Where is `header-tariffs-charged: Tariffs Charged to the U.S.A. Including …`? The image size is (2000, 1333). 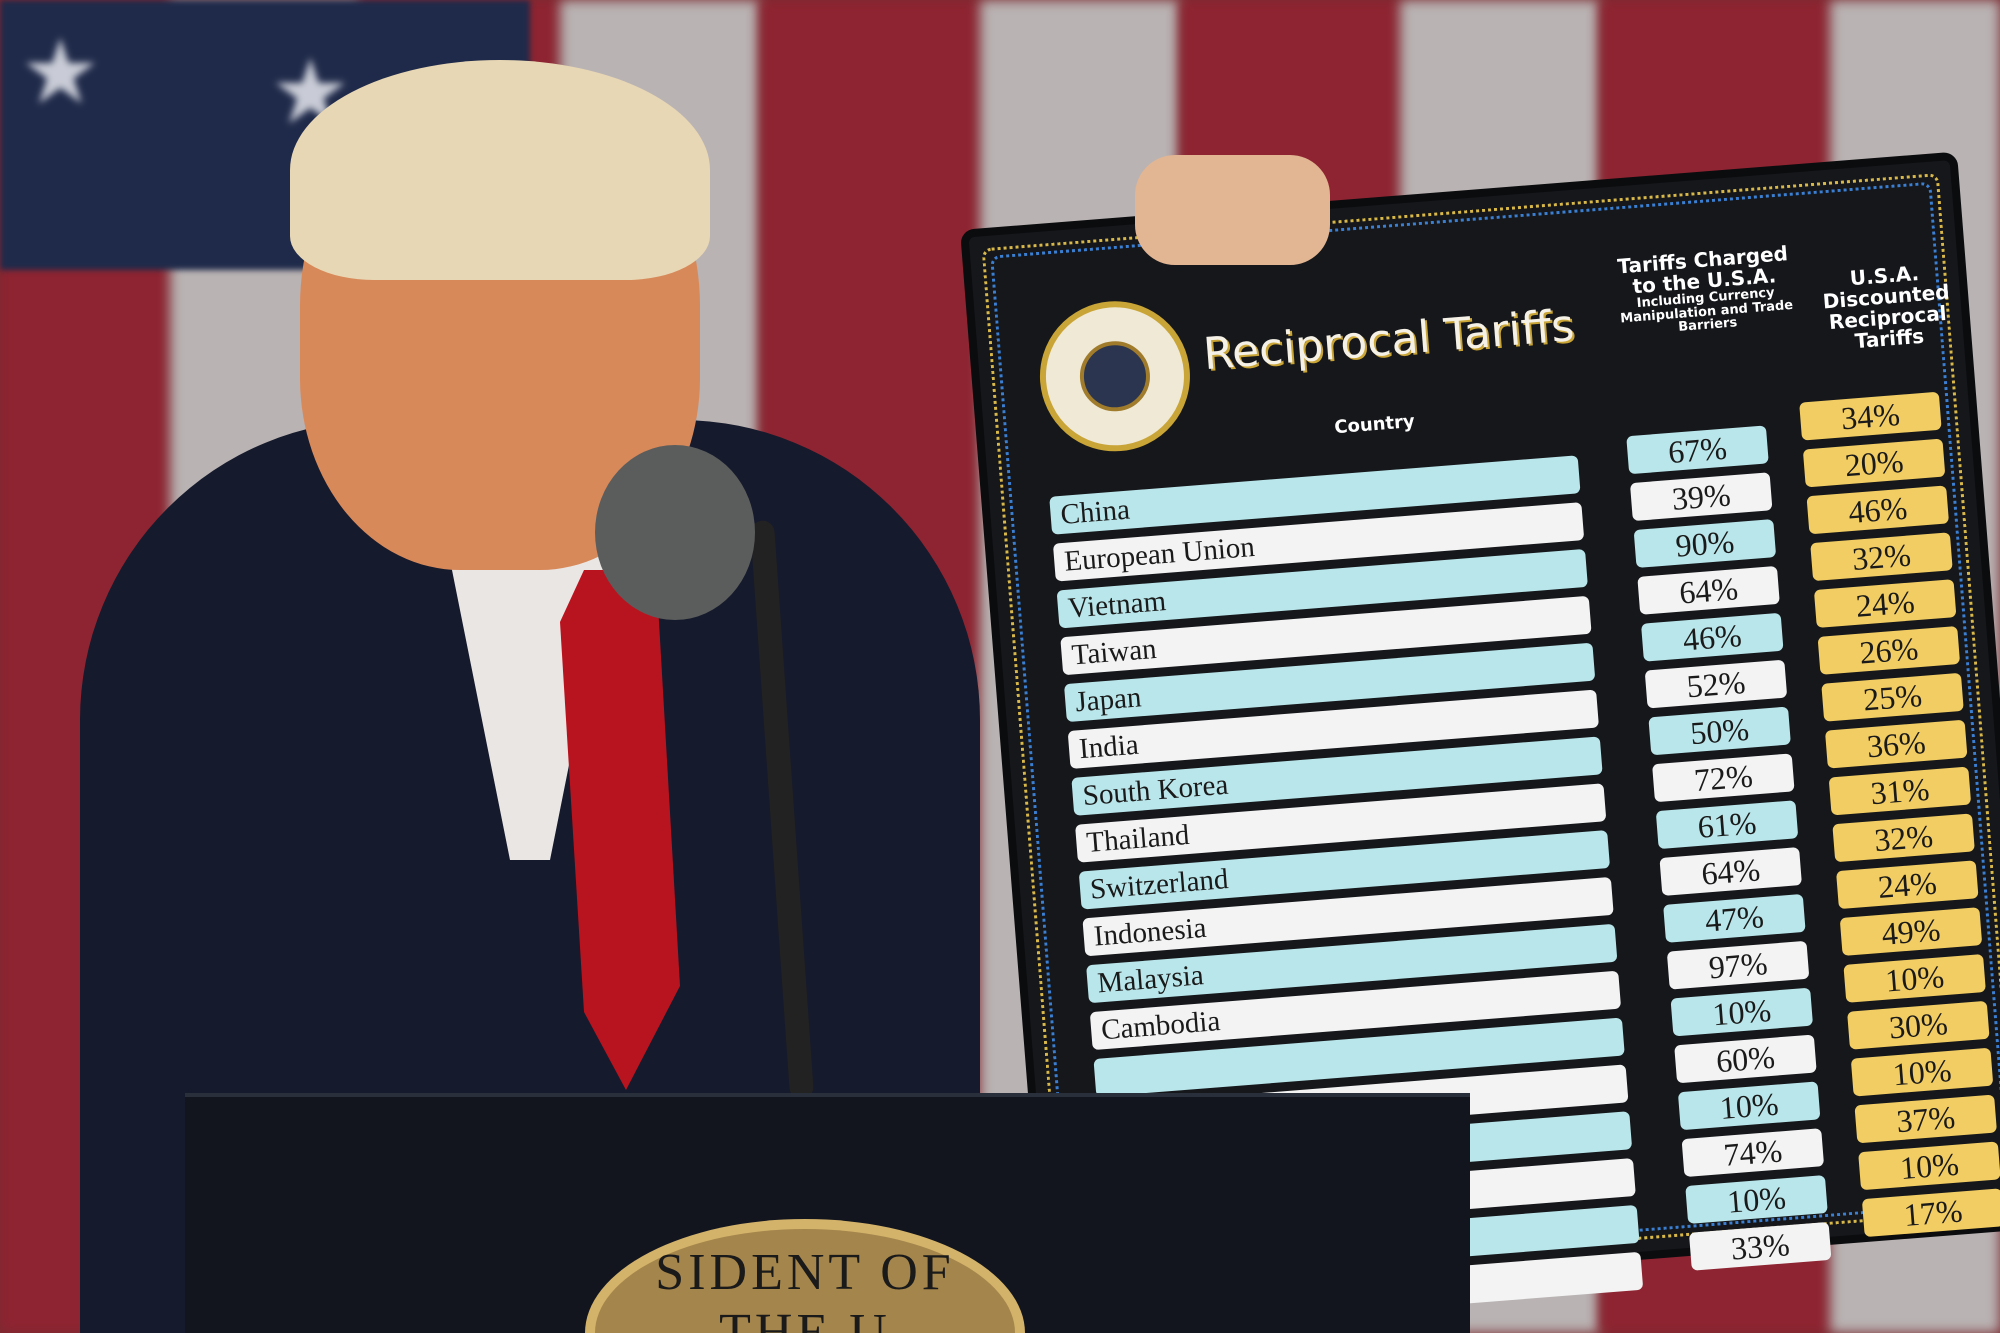
header-tariffs-charged: Tariffs Charged to the U.S.A. Including … is located at coordinates (1705, 290).